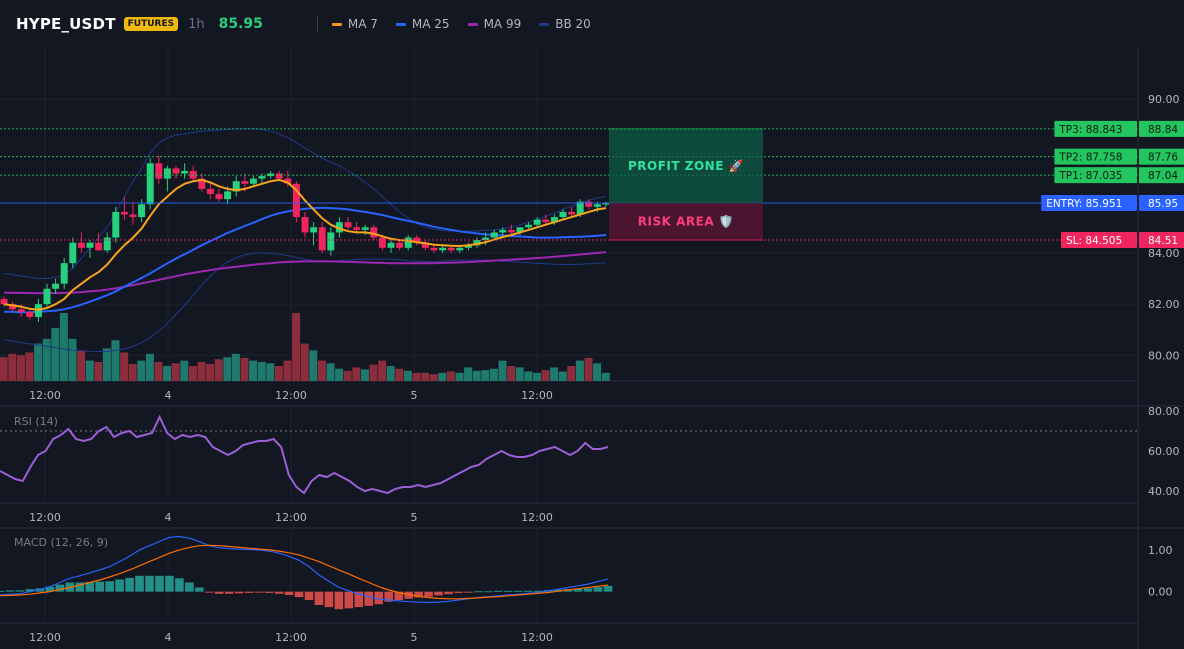 The height and width of the screenshot is (649, 1184). What do you see at coordinates (1164, 304) in the screenshot?
I see `price-tick-label: 82.00` at bounding box center [1164, 304].